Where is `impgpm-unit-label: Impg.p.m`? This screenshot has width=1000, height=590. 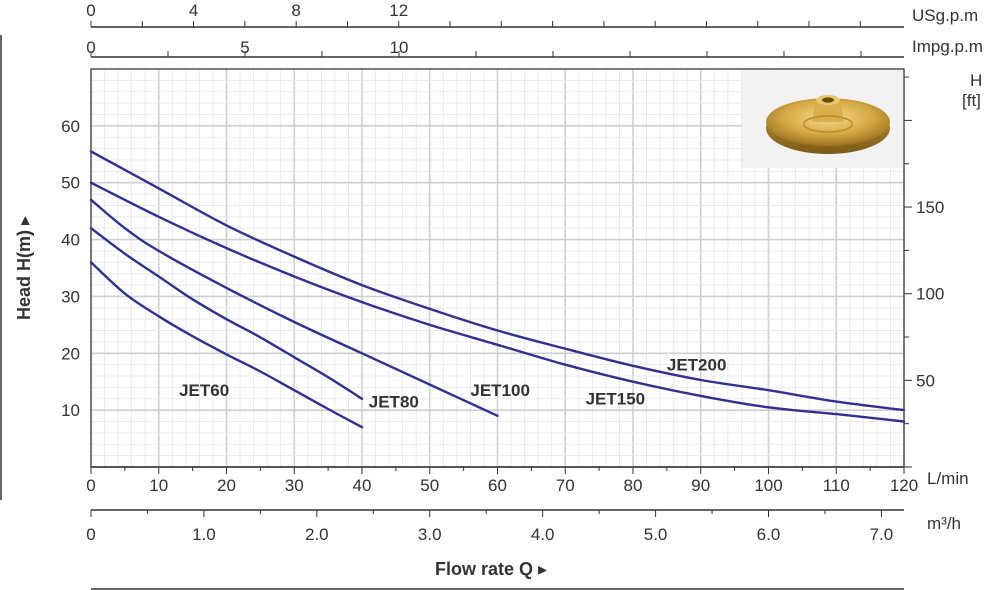
impgpm-unit-label: Impg.p.m is located at coordinates (947, 46).